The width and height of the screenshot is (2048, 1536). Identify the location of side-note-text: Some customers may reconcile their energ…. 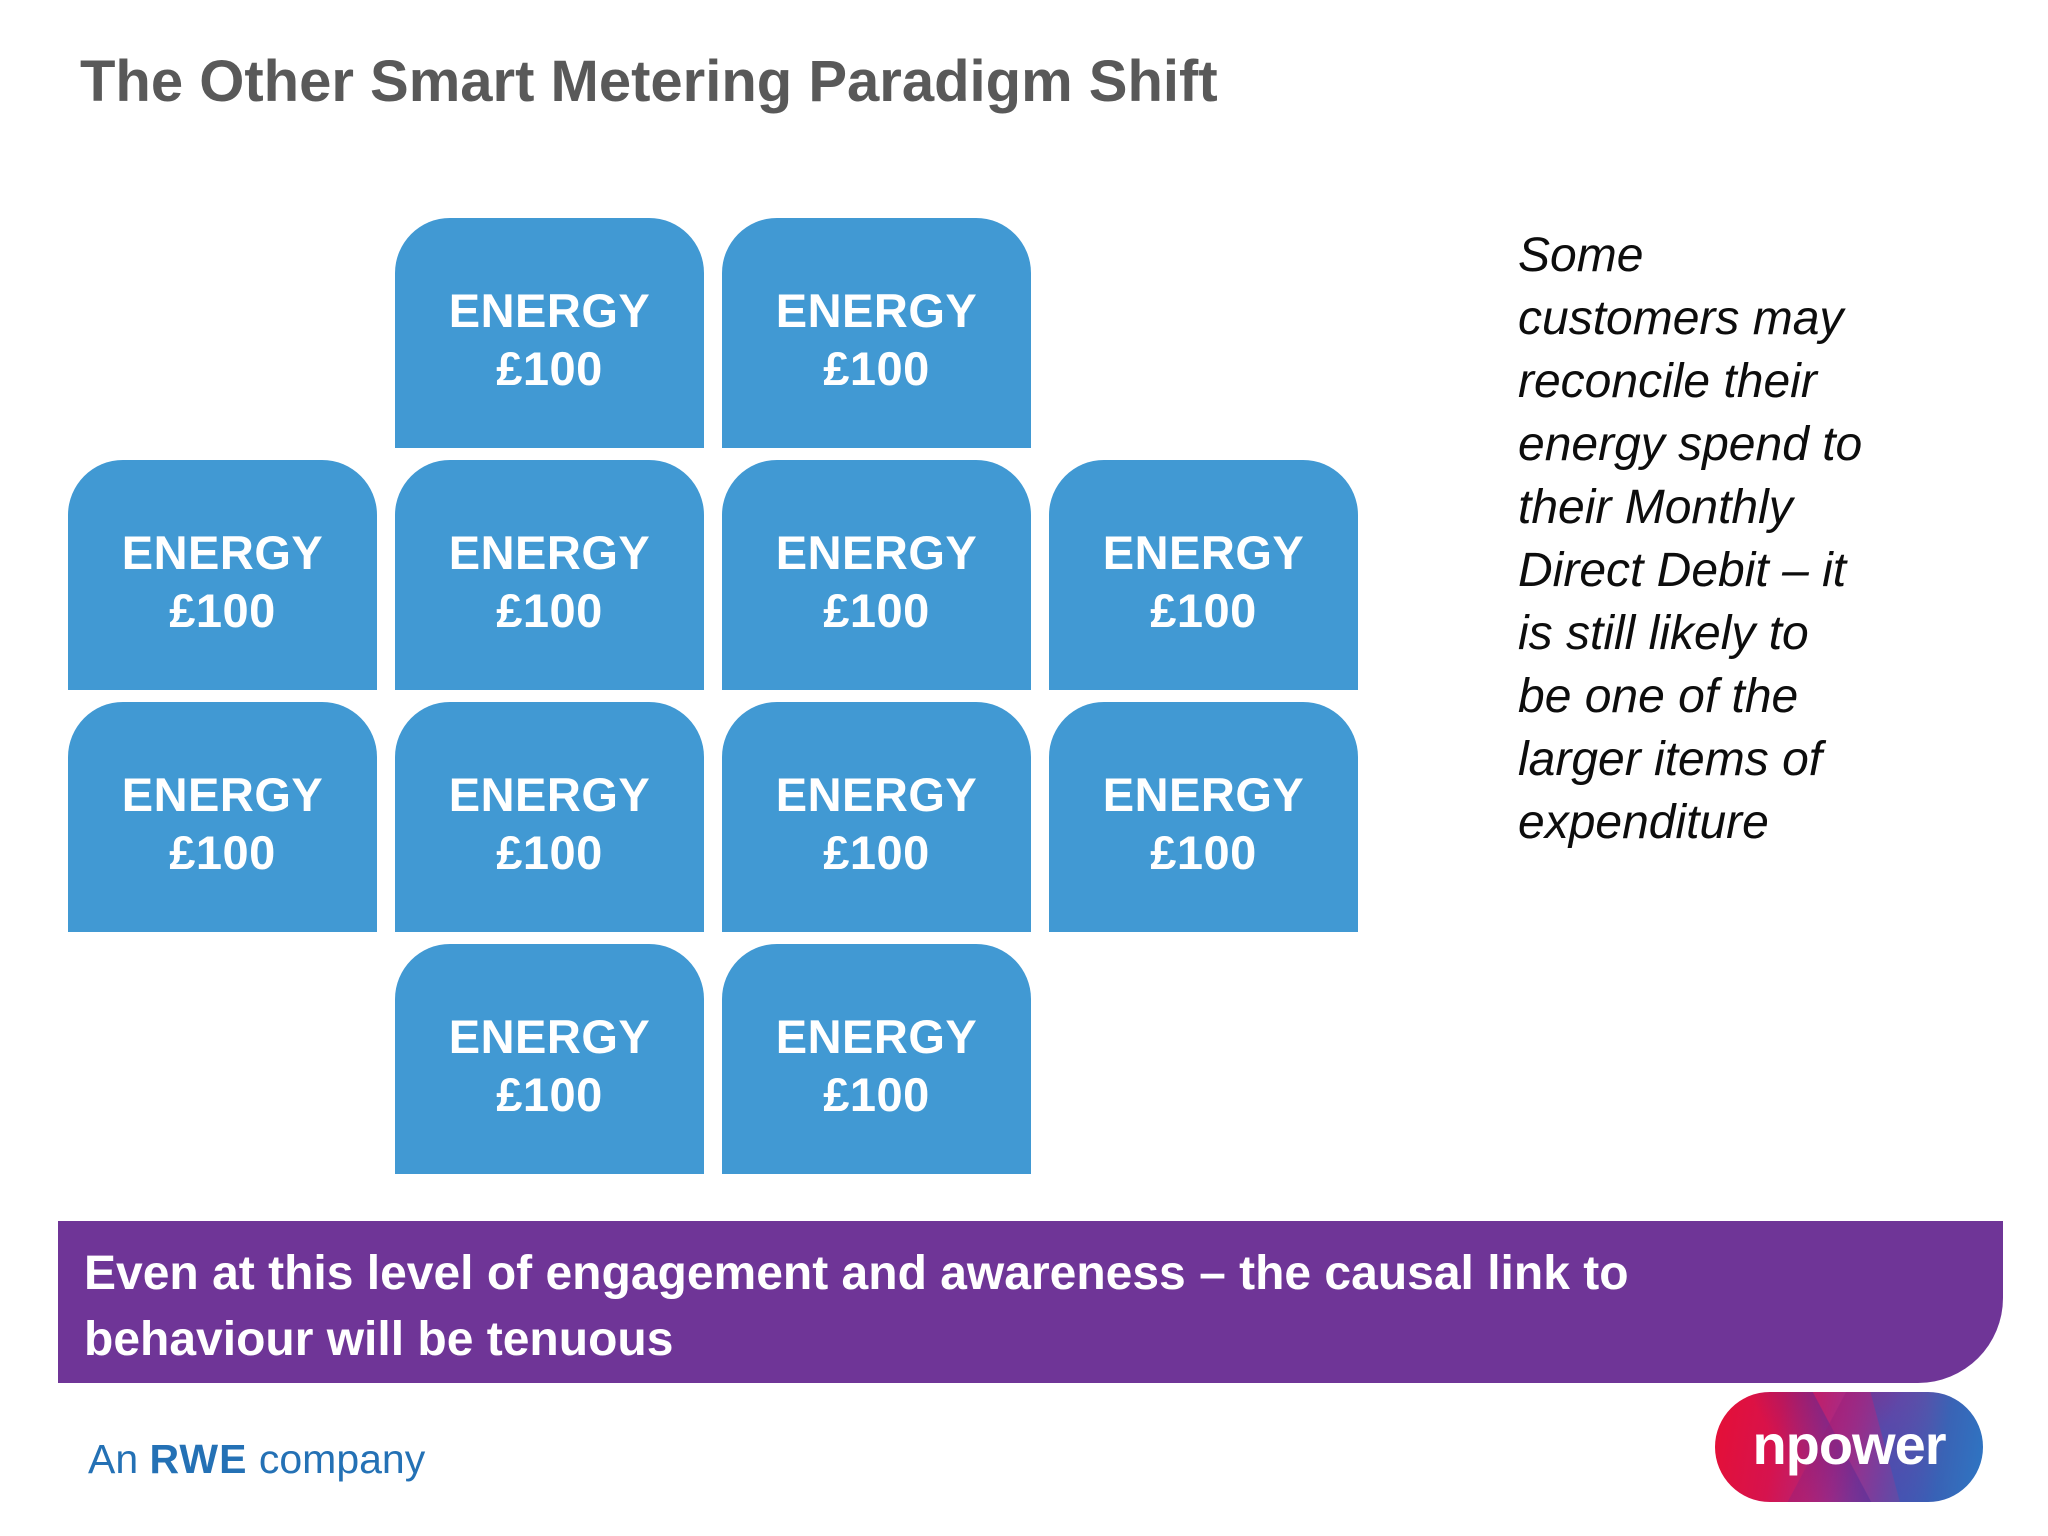
(1690, 539).